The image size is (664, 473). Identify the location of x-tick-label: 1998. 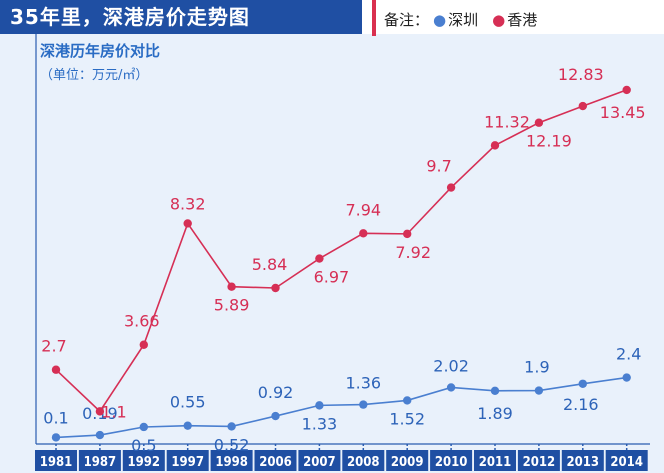
(231, 462).